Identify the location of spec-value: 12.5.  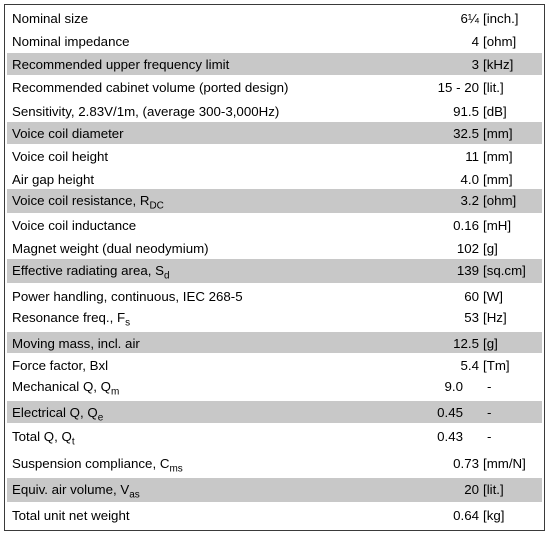
(466, 343).